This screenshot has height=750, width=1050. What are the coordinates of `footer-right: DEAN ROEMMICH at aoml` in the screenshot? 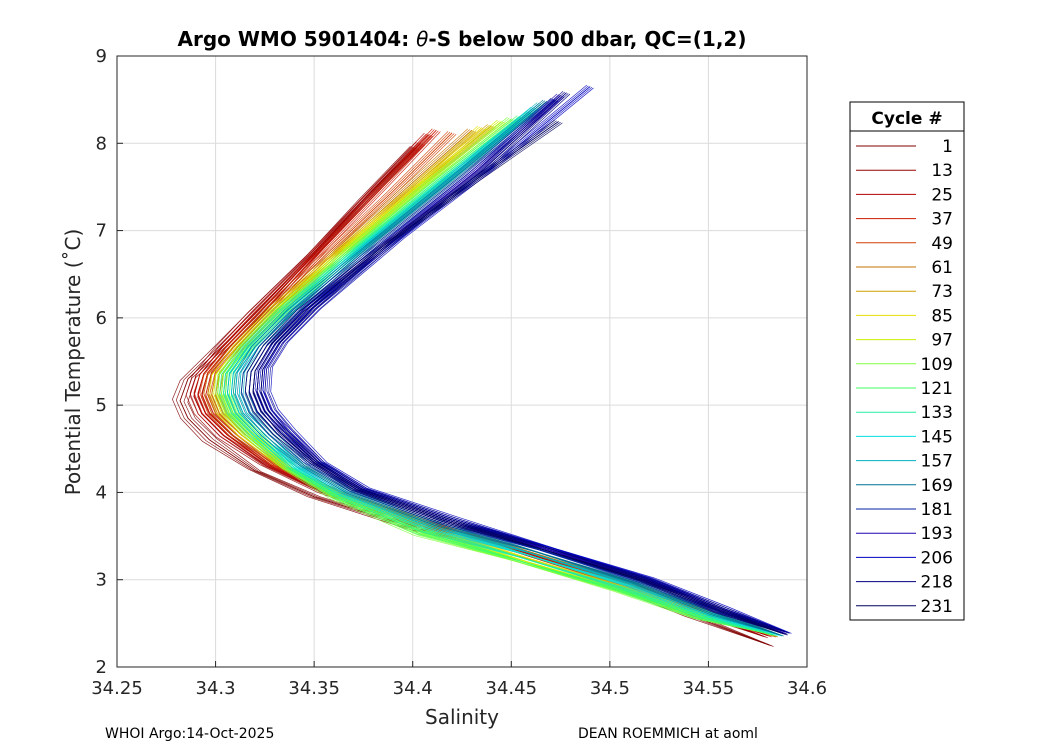 It's located at (668, 734).